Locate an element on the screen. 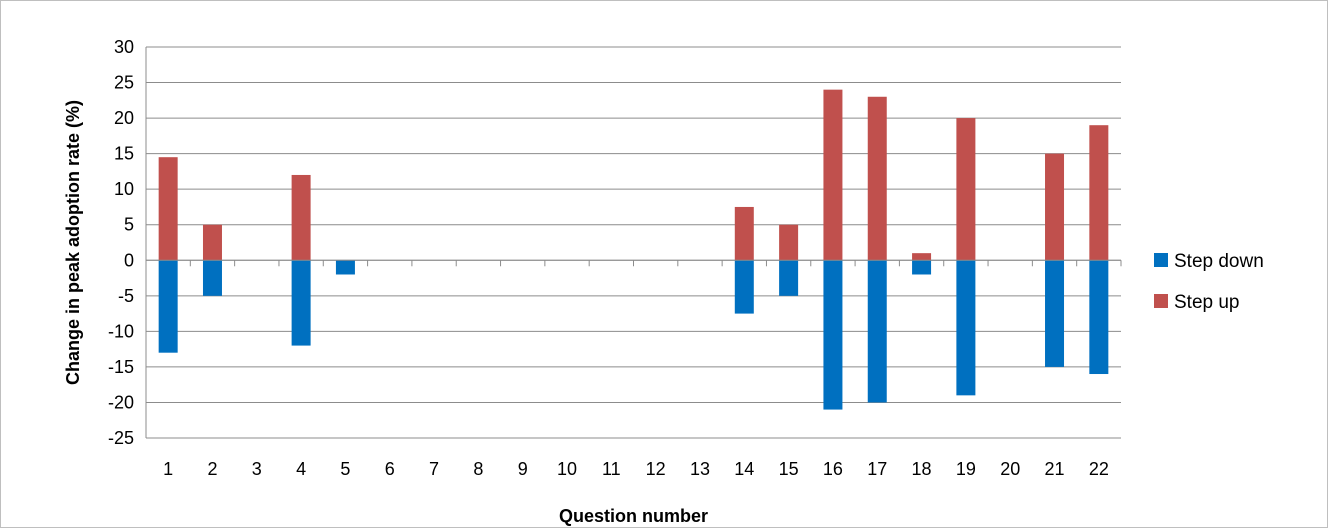 The height and width of the screenshot is (529, 1328). y-tick-label: 15 is located at coordinates (124, 154).